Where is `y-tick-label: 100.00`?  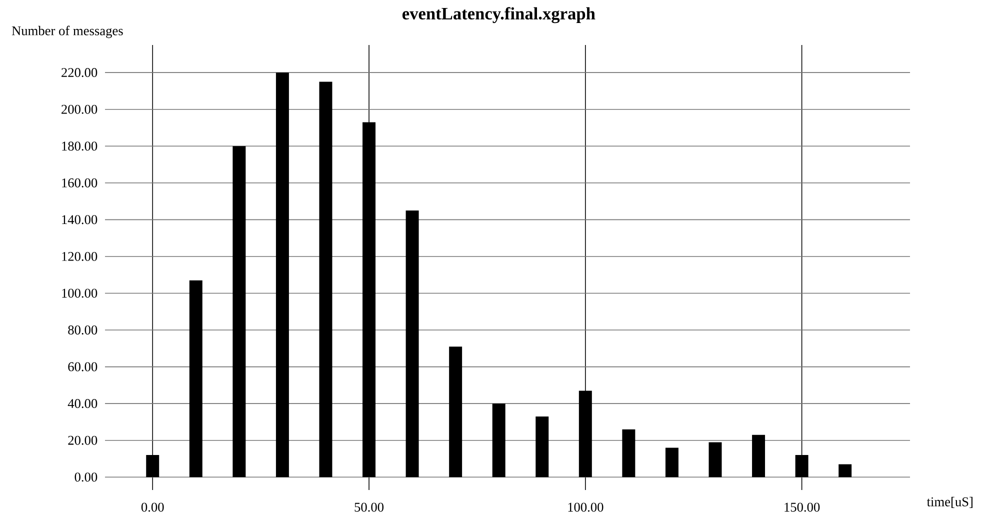 y-tick-label: 100.00 is located at coordinates (80, 293).